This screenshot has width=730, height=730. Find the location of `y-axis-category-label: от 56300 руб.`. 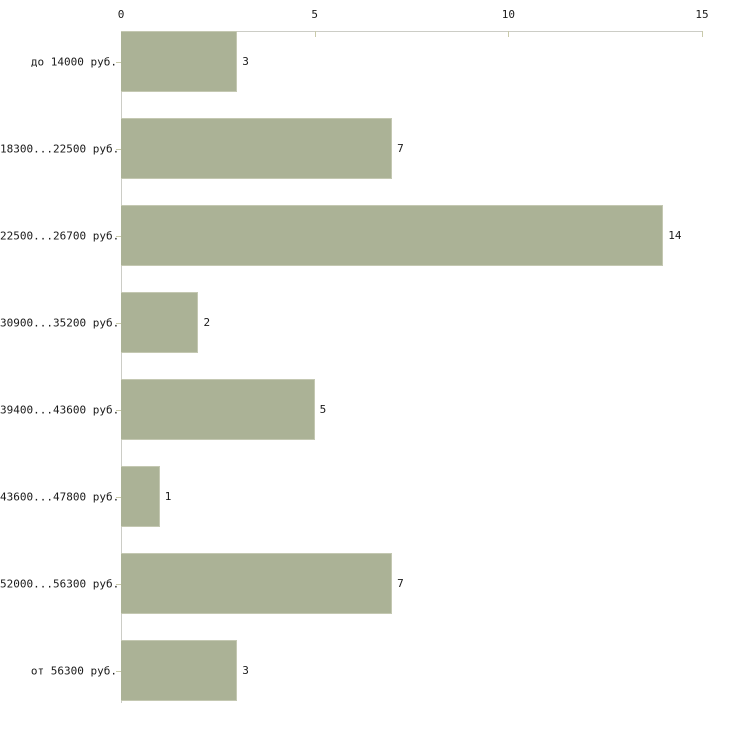

y-axis-category-label: от 56300 руб. is located at coordinates (73, 670).